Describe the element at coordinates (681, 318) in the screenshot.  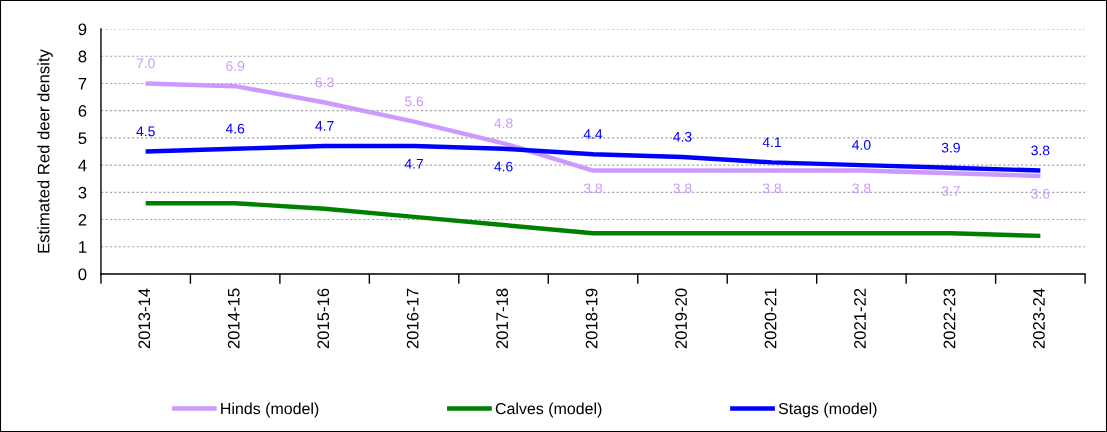
I see `x-tick-label: 2019-20` at that location.